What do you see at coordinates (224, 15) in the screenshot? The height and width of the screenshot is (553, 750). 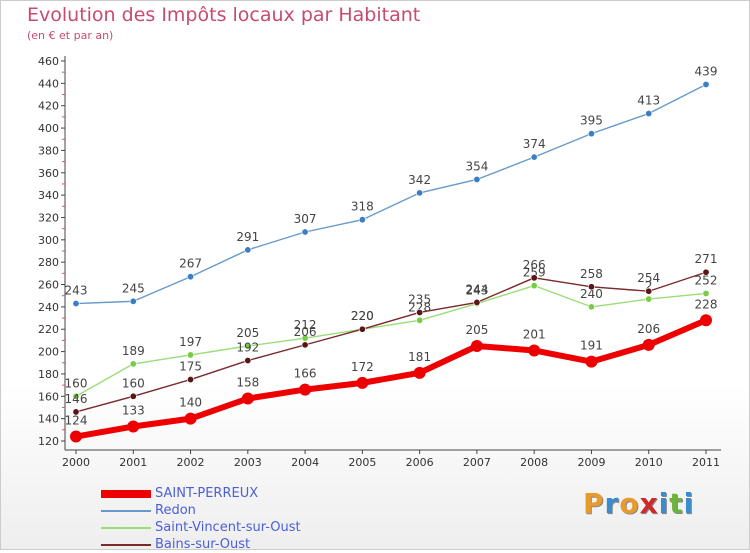 I see `chart-title: Evolution des Impôts locaux par Habitant` at bounding box center [224, 15].